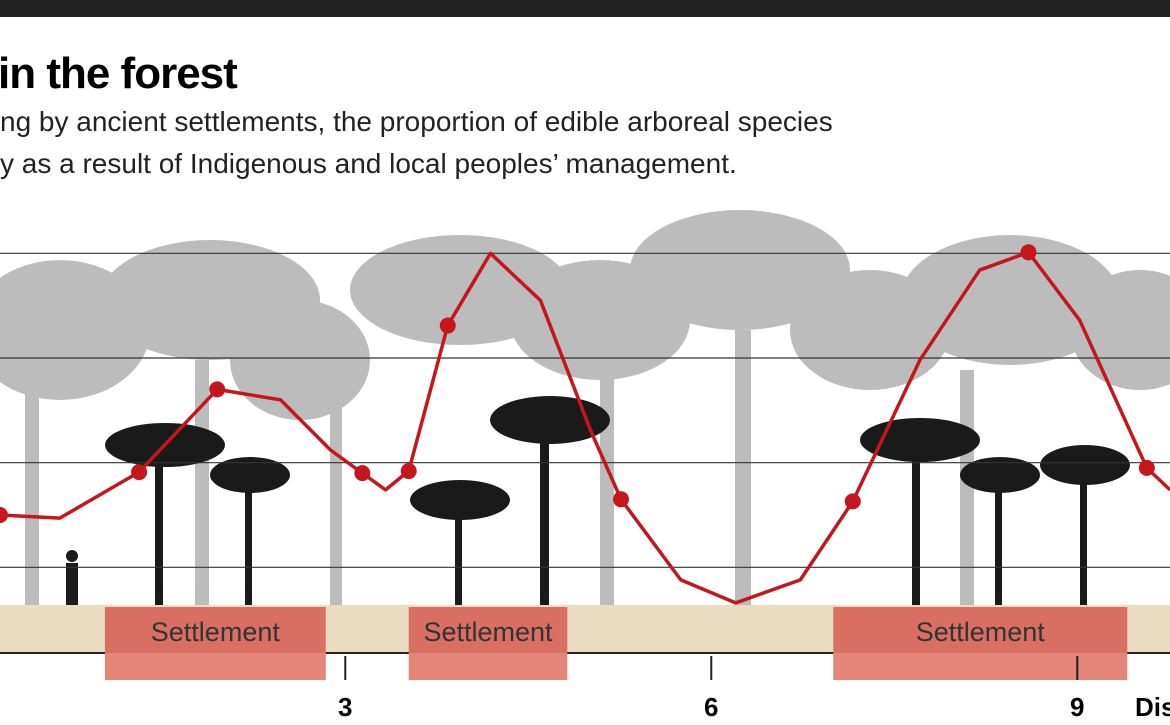  Describe the element at coordinates (119, 73) in the screenshot. I see `chart-title: in the forest` at that location.